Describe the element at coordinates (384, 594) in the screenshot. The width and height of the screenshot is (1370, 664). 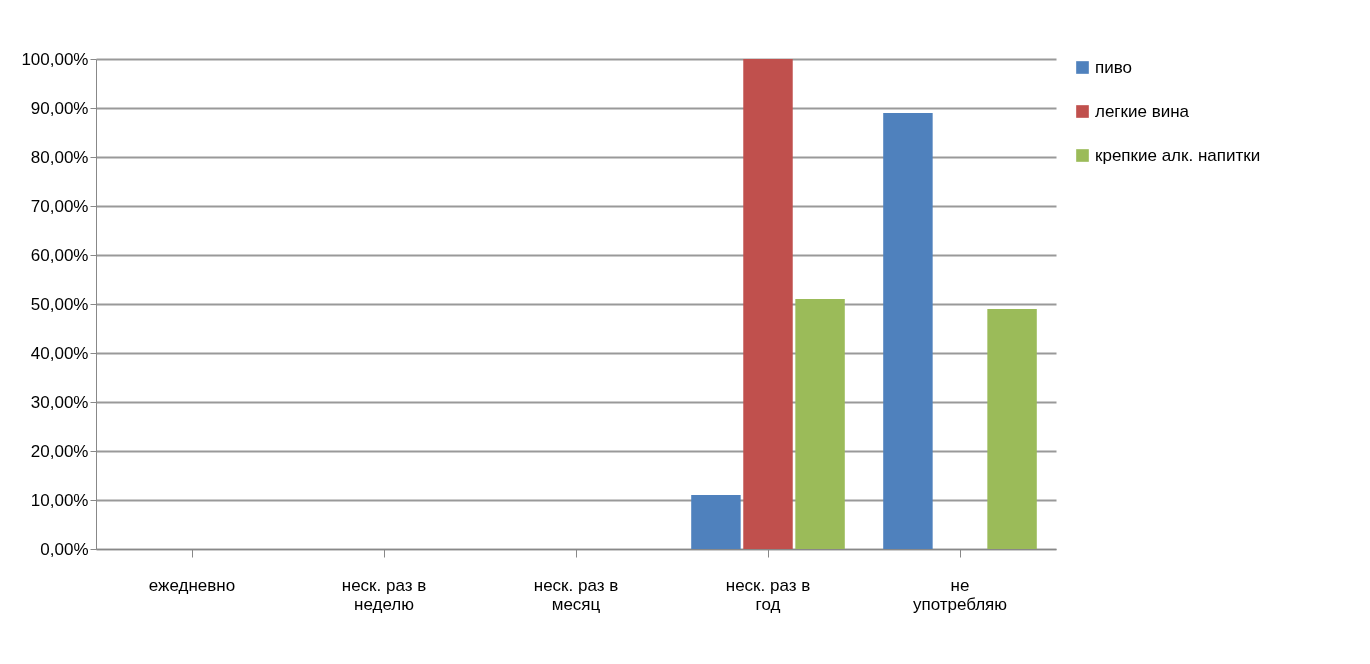
I see `x-tick-label: неск. раз в неделю` at that location.